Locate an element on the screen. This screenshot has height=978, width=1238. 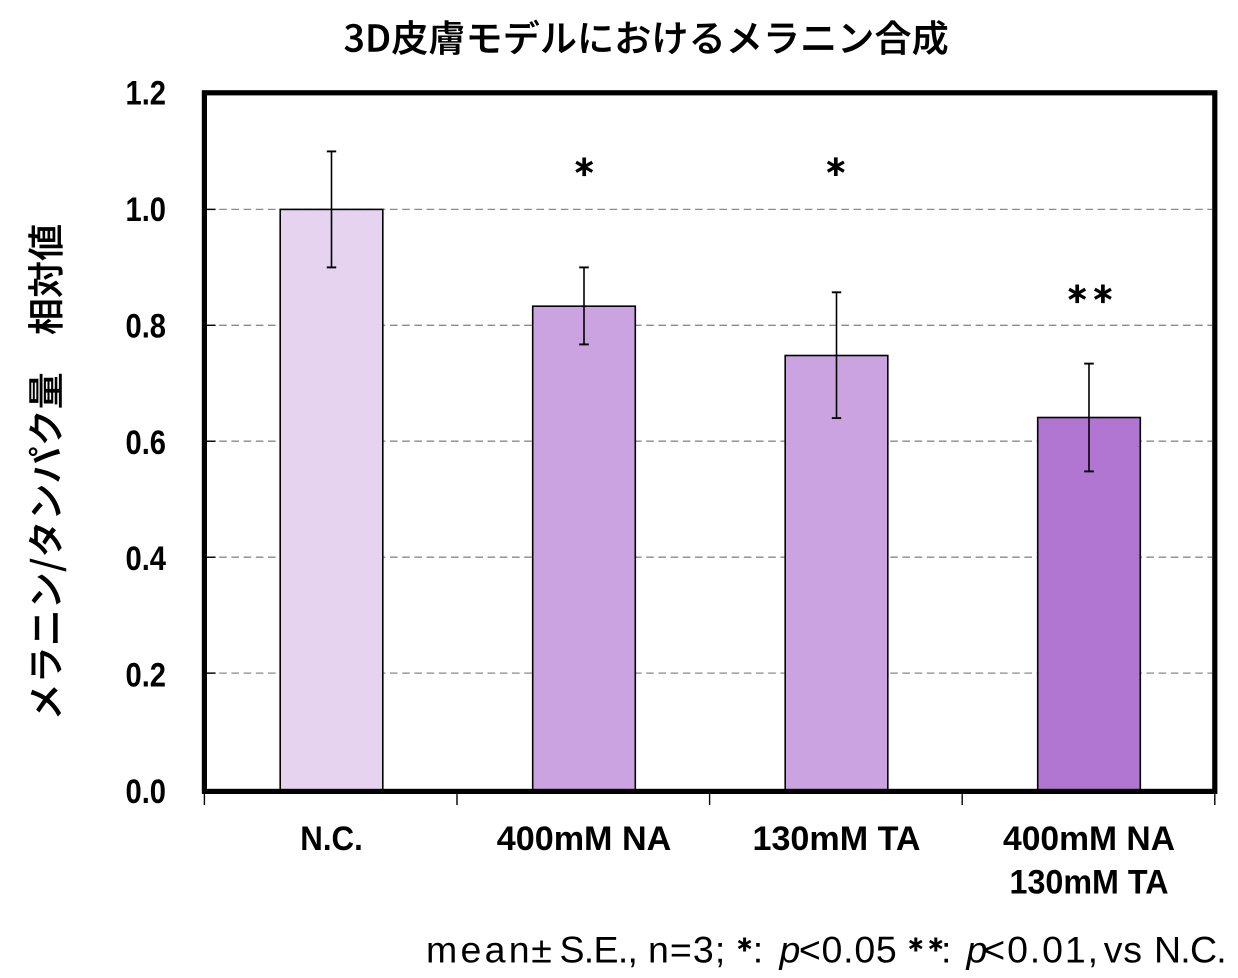
svg-text: vs is located at coordinates (1123, 949).